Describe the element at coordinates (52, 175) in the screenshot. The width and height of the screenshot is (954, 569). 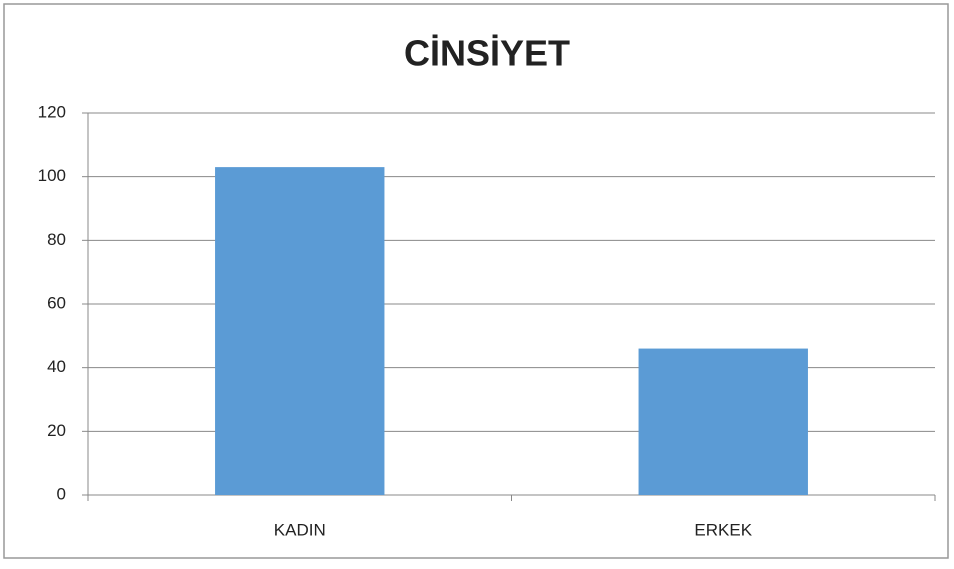
I see `y-tick-label: 100` at that location.